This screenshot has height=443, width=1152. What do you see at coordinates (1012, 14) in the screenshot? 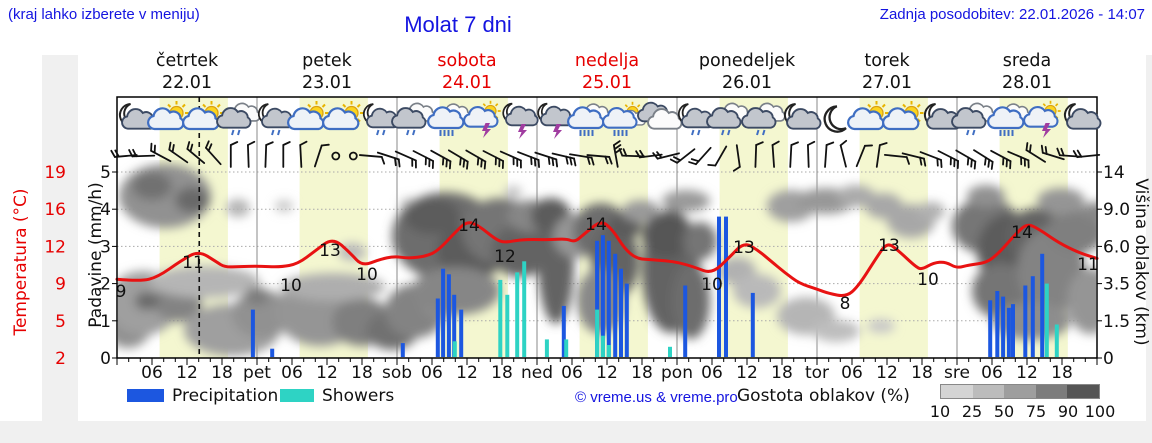
I see `last-update-text: Zadnja posodobitev: 22.01.2026 - 14:07` at bounding box center [1012, 14].